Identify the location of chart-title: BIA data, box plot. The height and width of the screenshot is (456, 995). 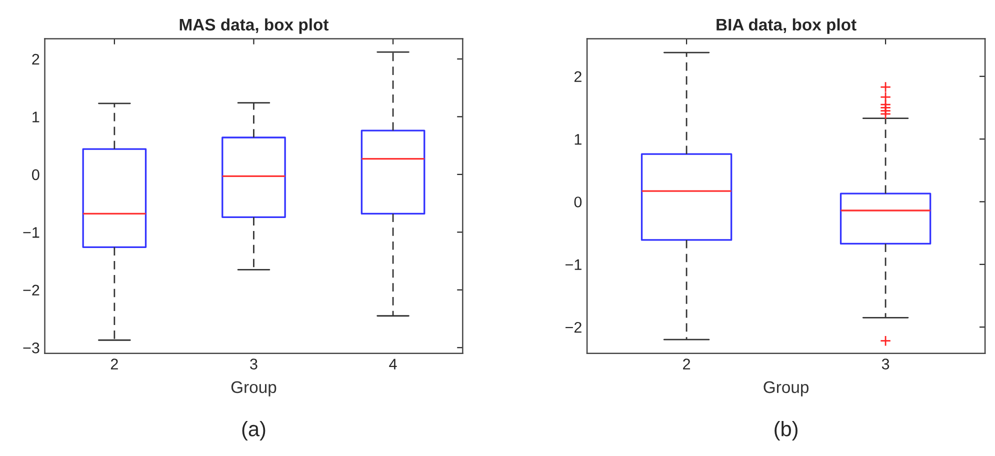
(786, 26).